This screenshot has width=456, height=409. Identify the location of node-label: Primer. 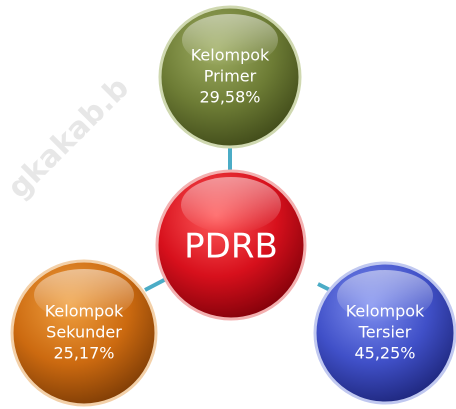
(230, 76).